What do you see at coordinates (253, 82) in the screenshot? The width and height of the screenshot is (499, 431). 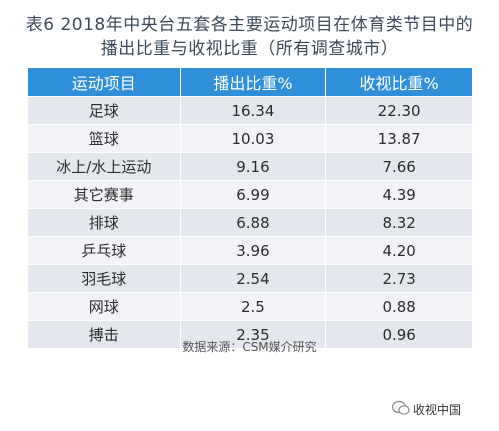 I see `header-cell: 播出比重%` at bounding box center [253, 82].